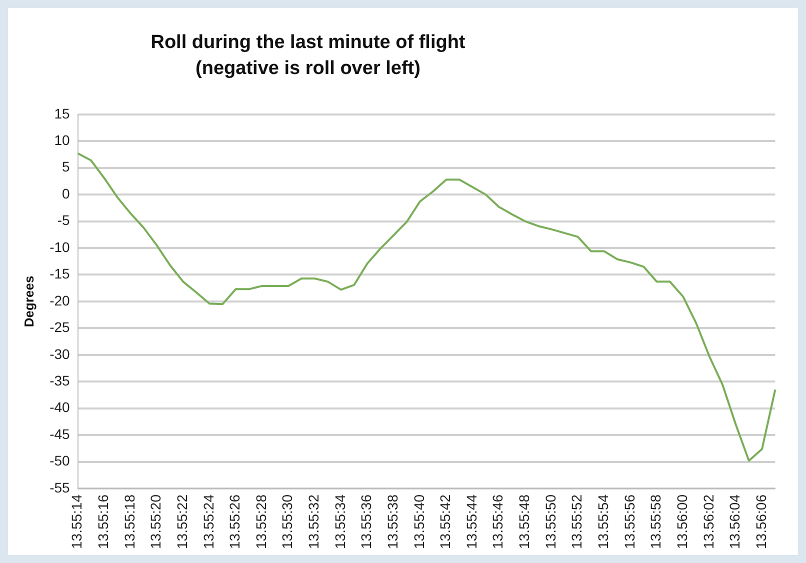  Describe the element at coordinates (63, 220) in the screenshot. I see `y-tick-label: -5` at that location.